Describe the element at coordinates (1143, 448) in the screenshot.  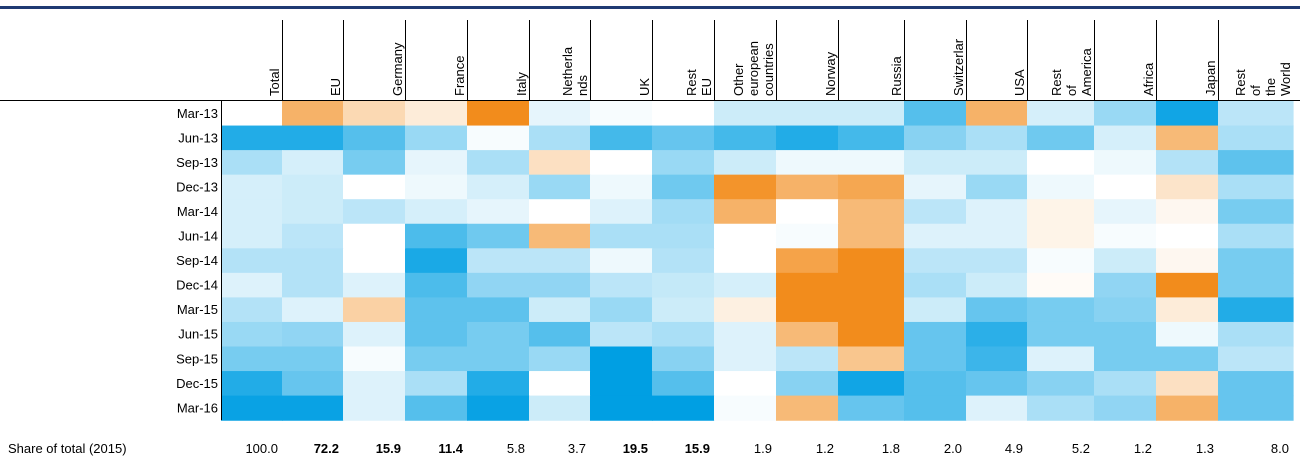
I see `footer-value: 1.2` at that location.